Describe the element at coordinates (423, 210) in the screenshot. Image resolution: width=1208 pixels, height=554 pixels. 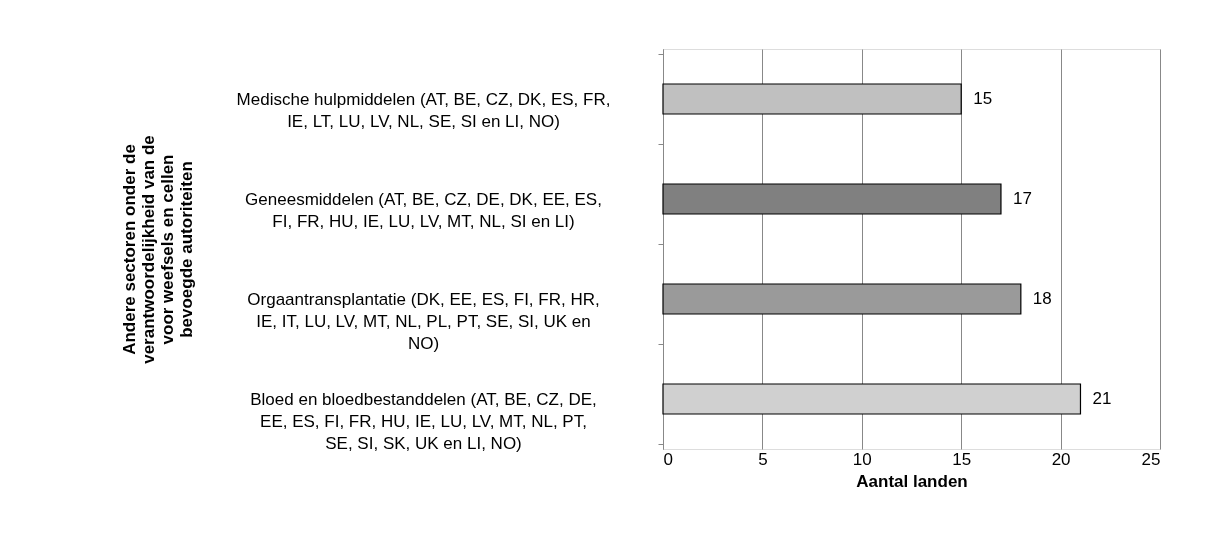
I see `y-tick-label: Geneesmiddelen (AT, BE, CZ, DE, DK, EE, ES, FI, FR, HU, IE, LU, LV, MT, NL, SI en LI)` at that location.